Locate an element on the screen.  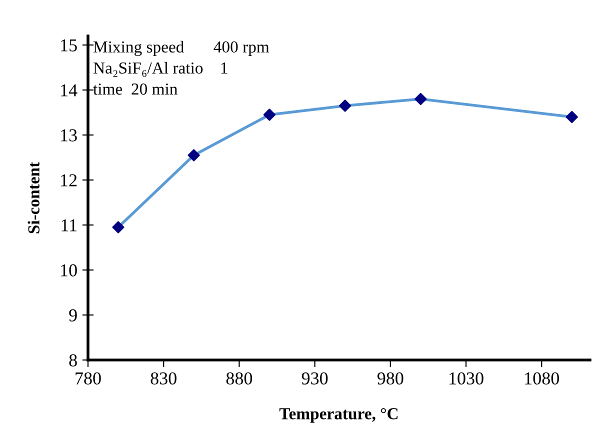
y-tick-label: 15 is located at coordinates (69, 45).